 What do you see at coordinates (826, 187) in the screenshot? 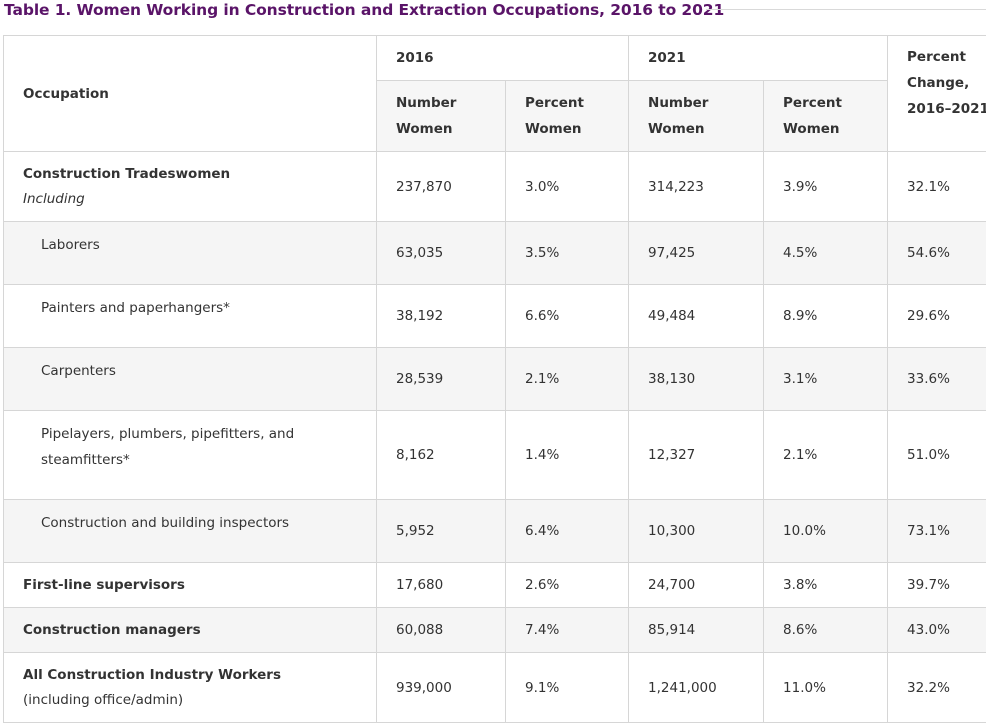
I see `percent-women-2021-cell: 3.9%` at bounding box center [826, 187].